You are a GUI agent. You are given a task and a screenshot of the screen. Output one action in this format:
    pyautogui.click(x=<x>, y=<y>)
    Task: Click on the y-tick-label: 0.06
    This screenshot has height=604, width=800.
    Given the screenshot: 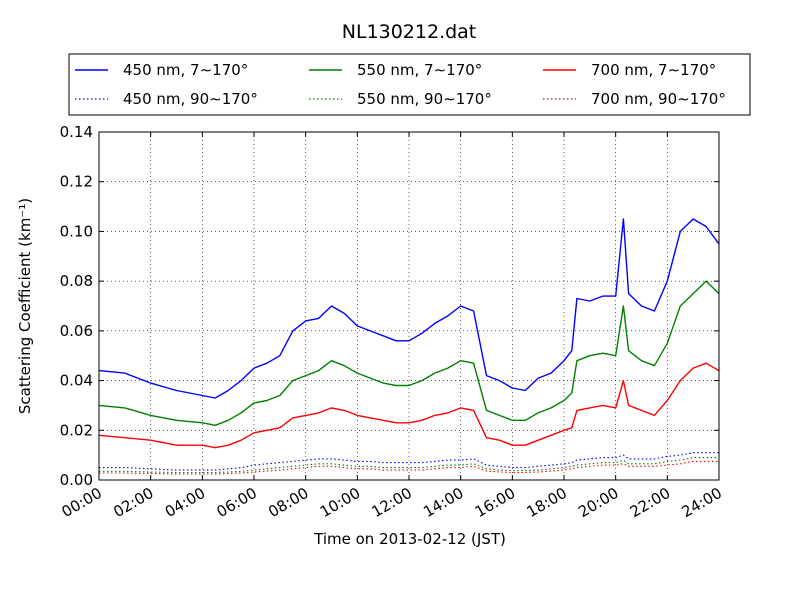 What is the action you would take?
    pyautogui.click(x=76, y=331)
    